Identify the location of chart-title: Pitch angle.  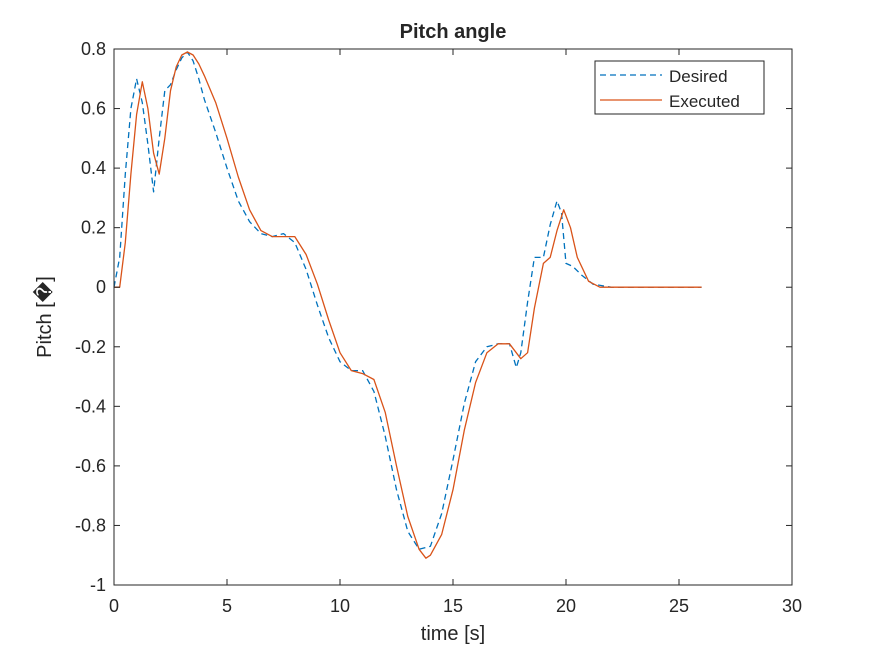
(453, 32).